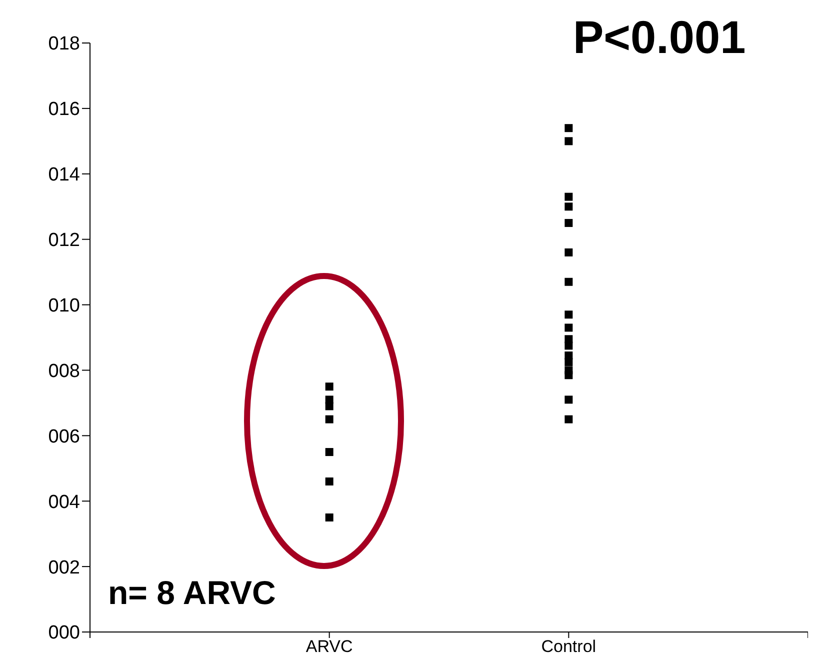  I want to click on y-tick-label: 004, so click(64, 502).